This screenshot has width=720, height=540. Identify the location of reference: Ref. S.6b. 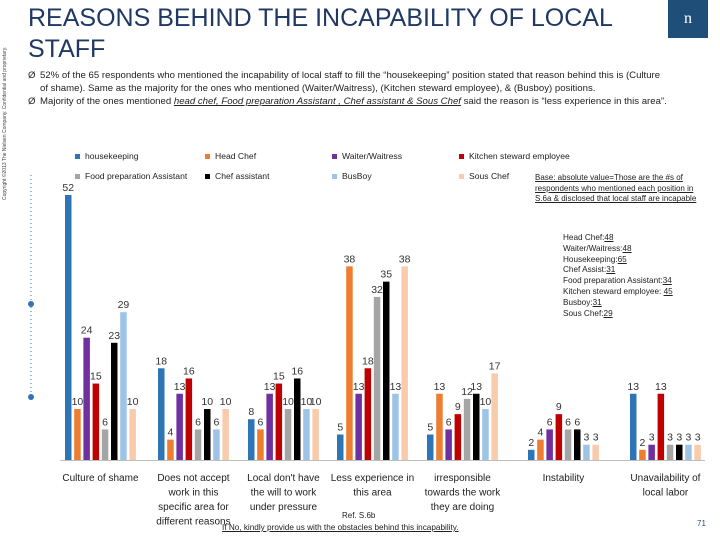
(359, 515).